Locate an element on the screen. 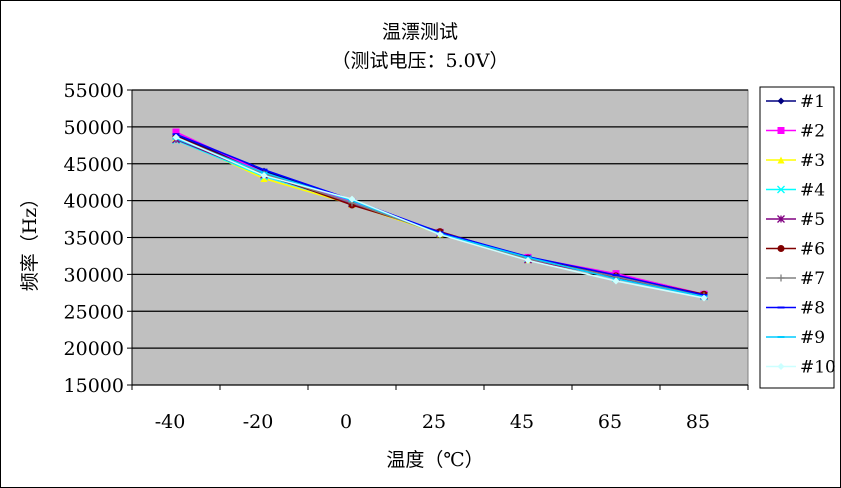  y-tick-label: 30000 is located at coordinates (94, 275).